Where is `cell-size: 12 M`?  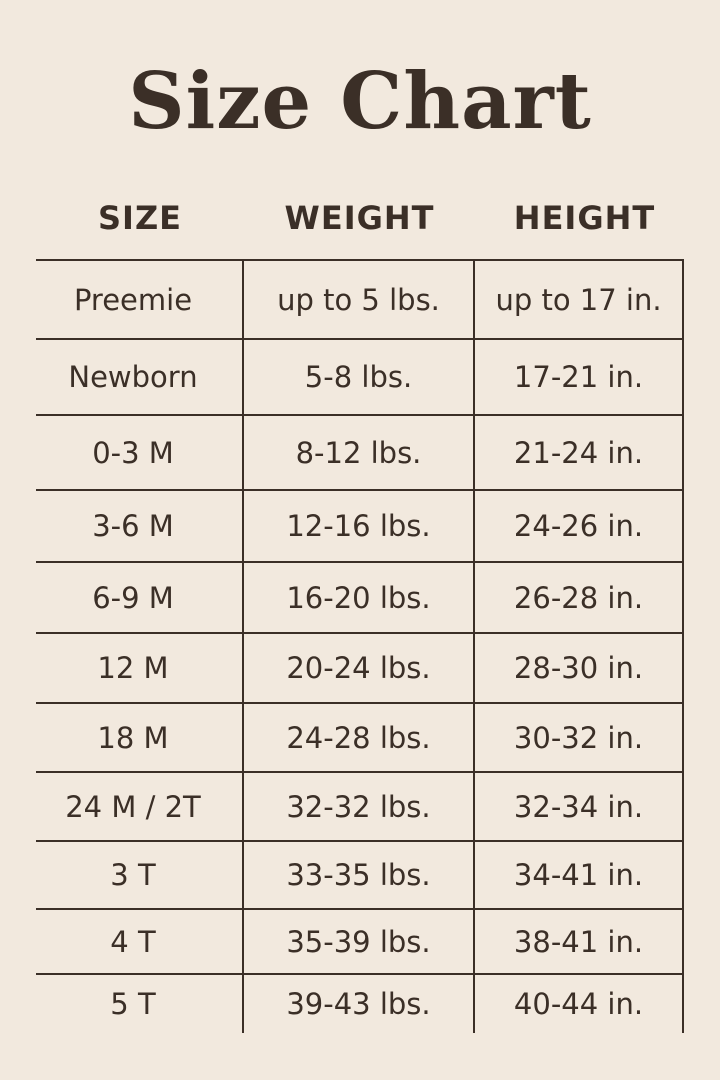 cell-size: 12 M is located at coordinates (140, 667).